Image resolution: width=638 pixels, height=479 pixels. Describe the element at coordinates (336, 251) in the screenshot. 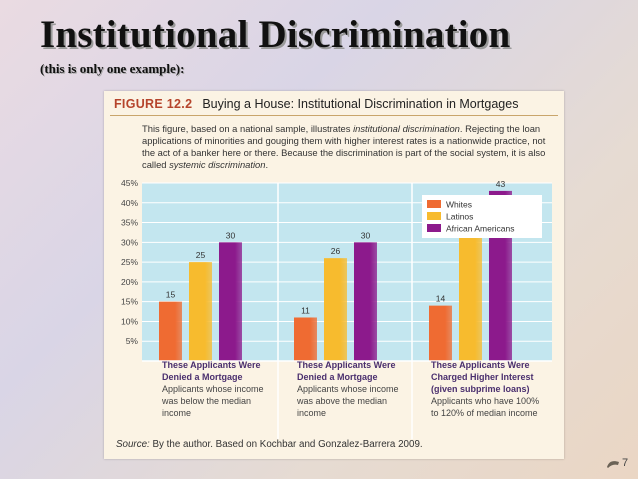

I see `data-label: 26` at that location.